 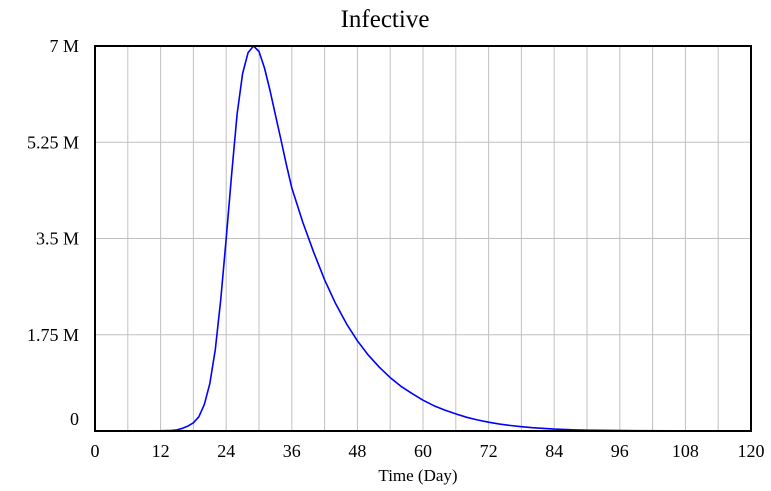 What do you see at coordinates (226, 451) in the screenshot?
I see `x-tick-label: 24` at bounding box center [226, 451].